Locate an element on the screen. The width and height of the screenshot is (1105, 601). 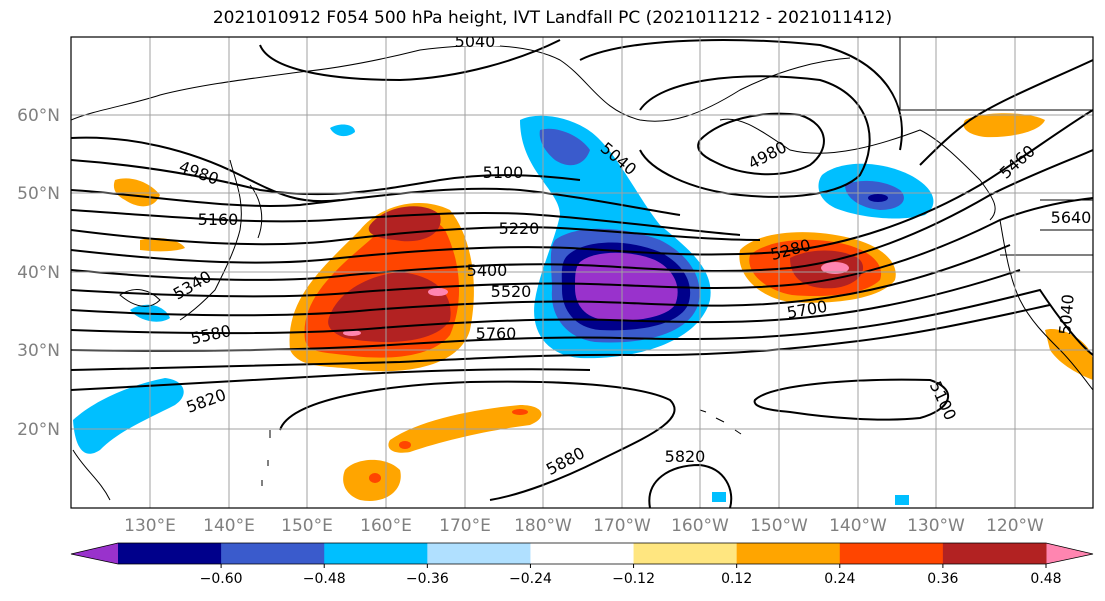
lon-label: 120°W is located at coordinates (1015, 526).